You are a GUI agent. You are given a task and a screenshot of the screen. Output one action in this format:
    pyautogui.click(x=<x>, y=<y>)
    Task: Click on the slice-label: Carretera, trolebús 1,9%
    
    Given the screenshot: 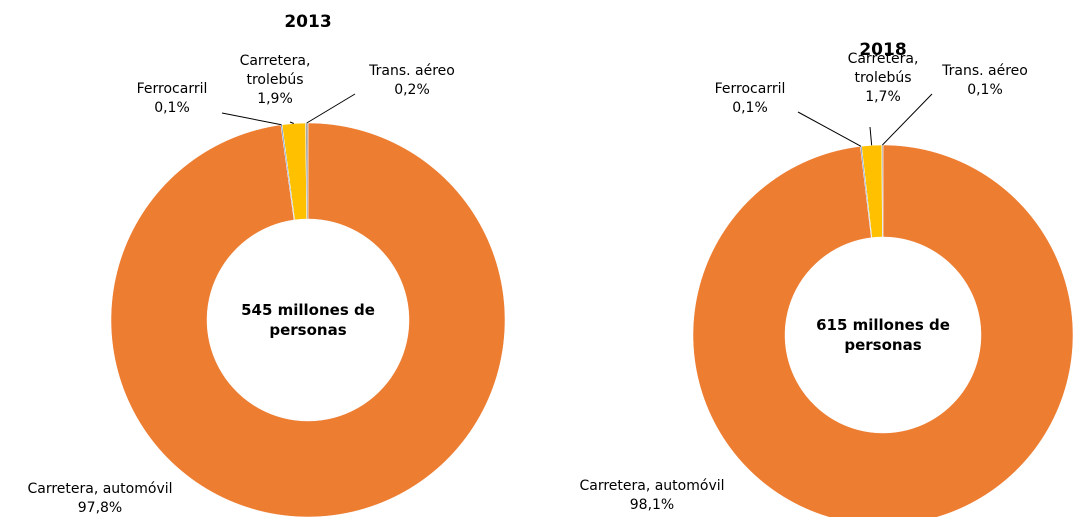 What is the action you would take?
    pyautogui.click(x=275, y=80)
    